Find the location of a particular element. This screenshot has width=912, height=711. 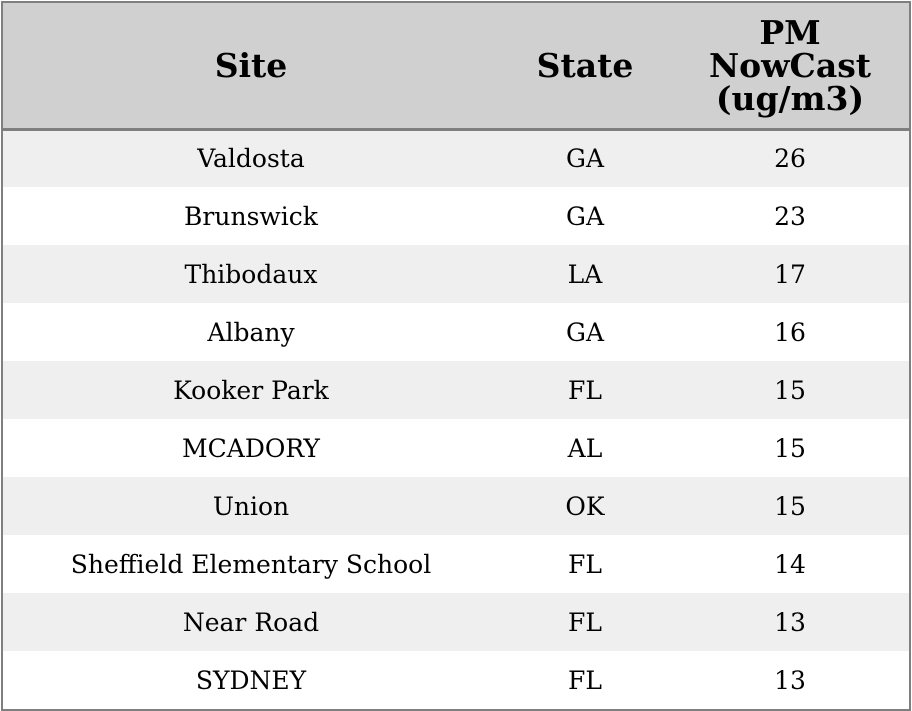

cell-state: AL is located at coordinates (585, 448).